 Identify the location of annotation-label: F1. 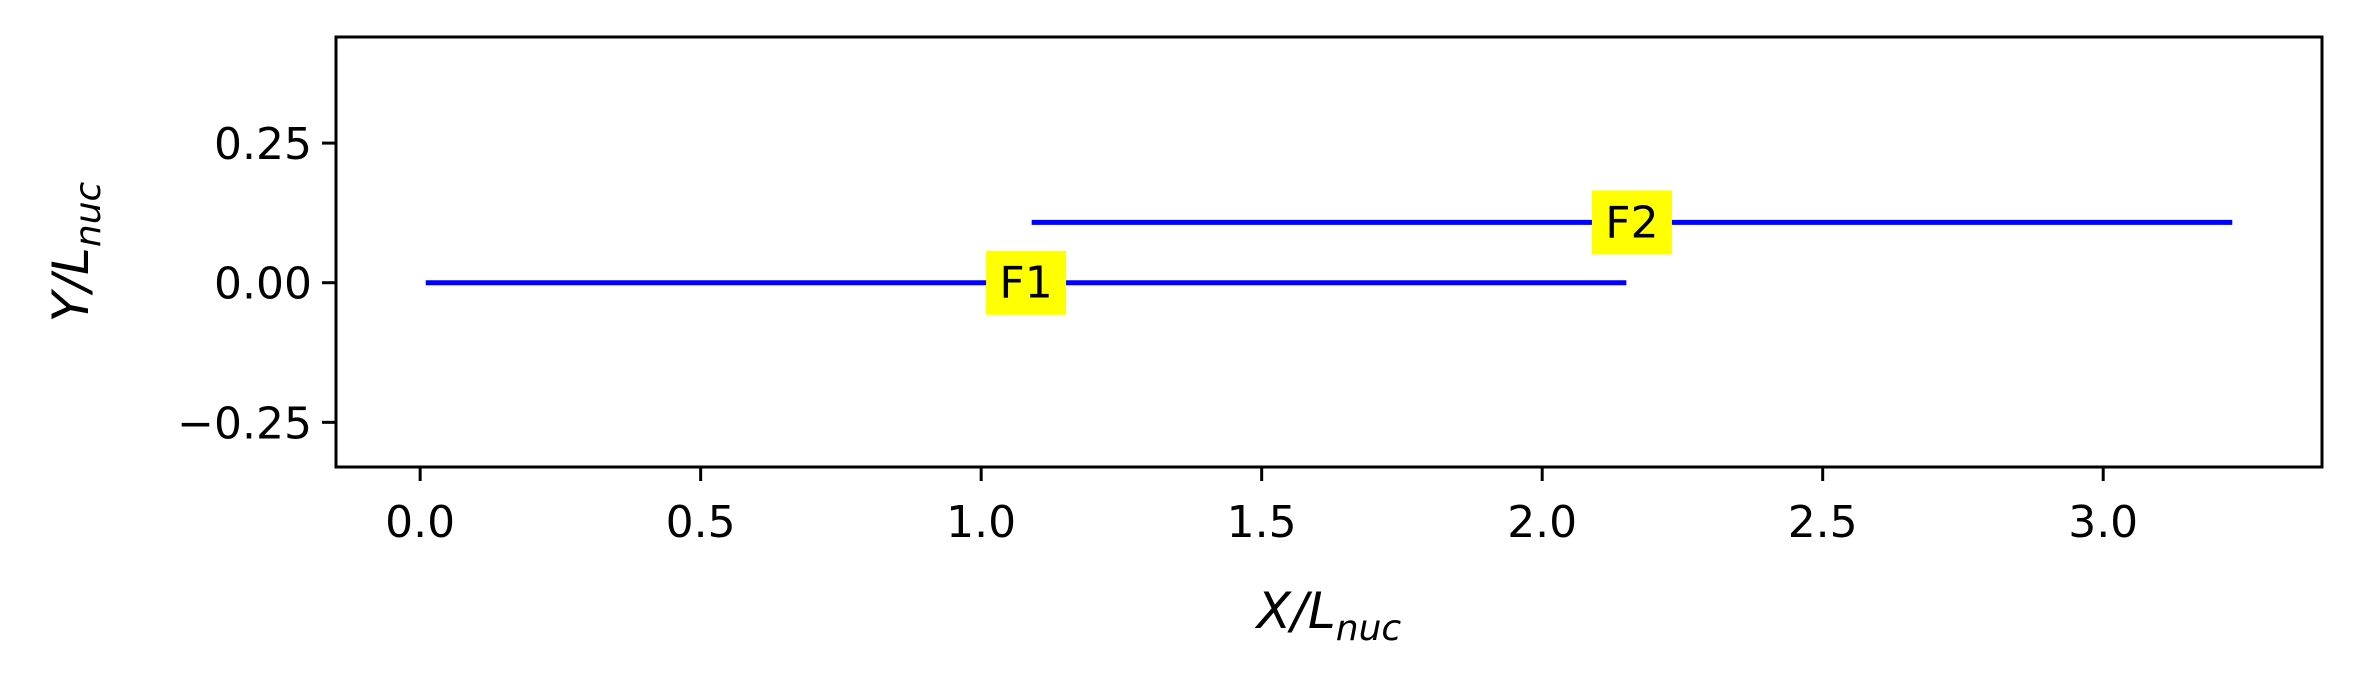
(1025, 283).